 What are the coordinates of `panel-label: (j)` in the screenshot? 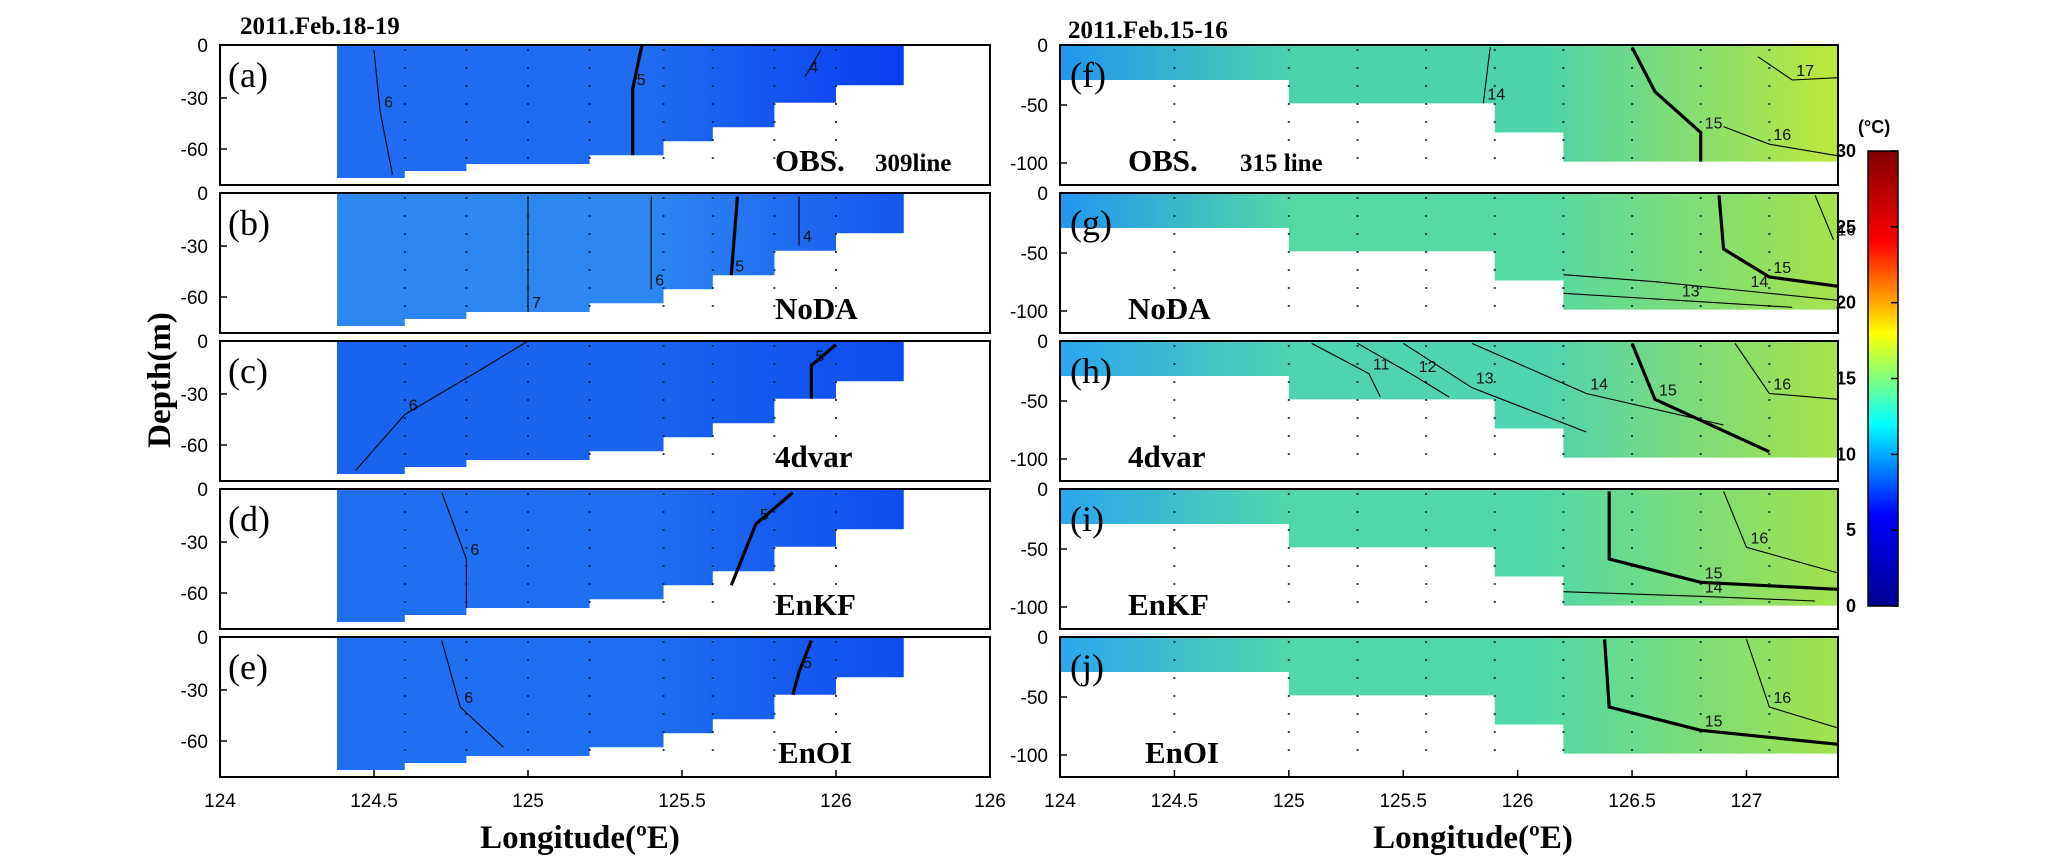 It's located at (1087, 667).